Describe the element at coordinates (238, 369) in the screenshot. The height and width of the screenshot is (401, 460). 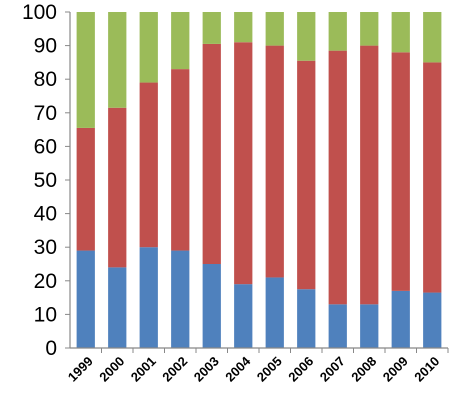
I see `x-tick-label: 2004` at that location.